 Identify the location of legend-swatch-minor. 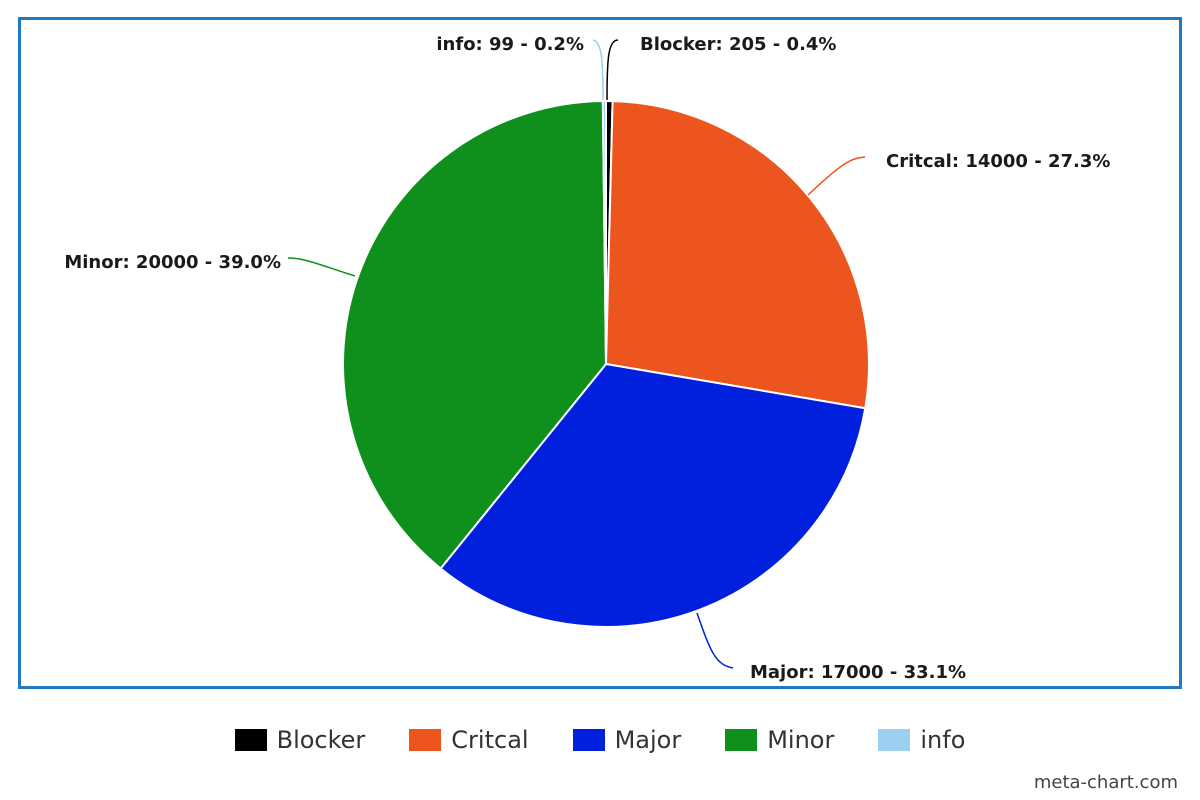
(741, 740).